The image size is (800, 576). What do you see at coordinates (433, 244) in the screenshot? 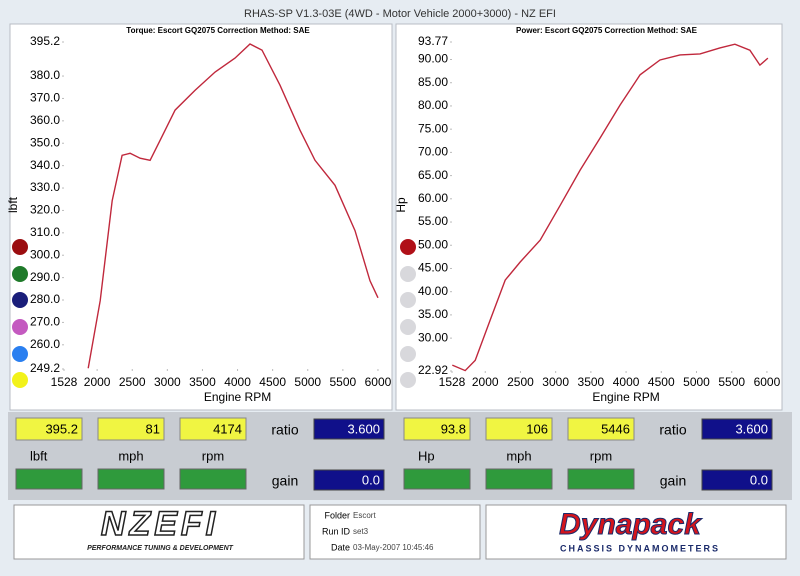
I see `y-tick-label: 50.00` at bounding box center [433, 244].